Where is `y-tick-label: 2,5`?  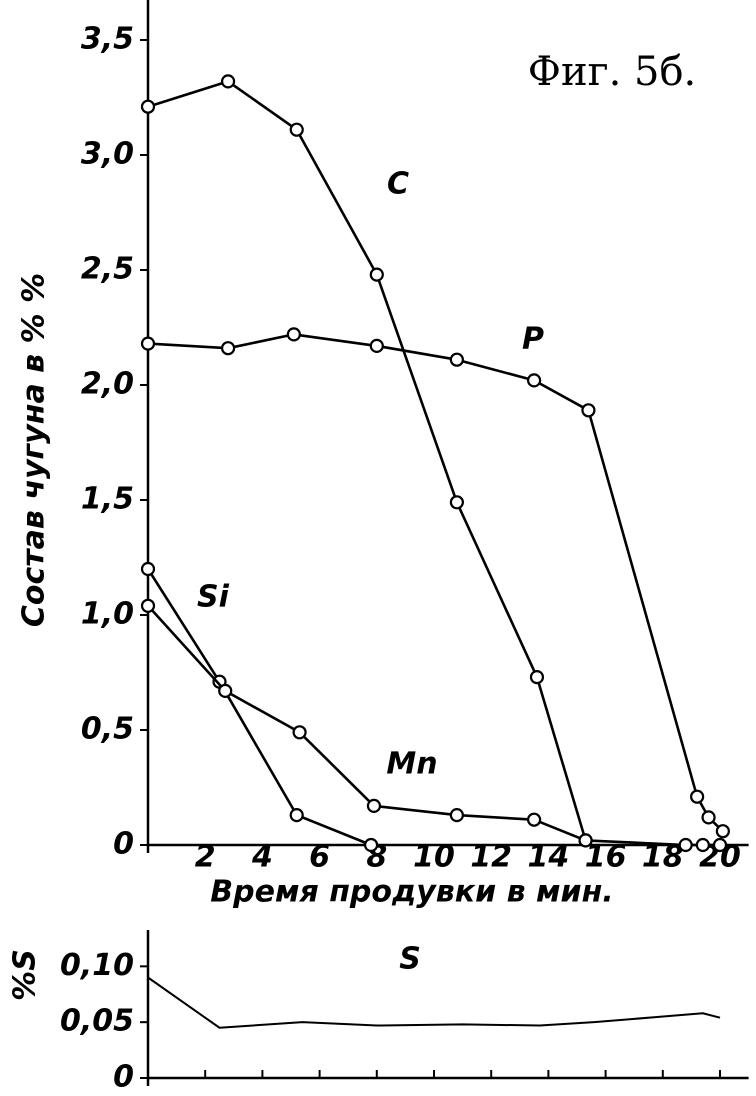
y-tick-label: 2,5 is located at coordinates (107, 269).